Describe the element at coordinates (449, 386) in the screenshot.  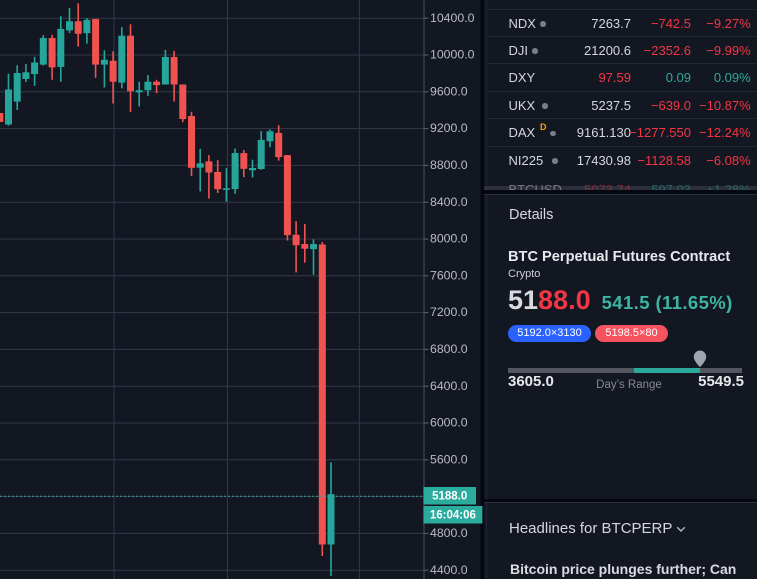
I see `svg-text: 6400.0` at that location.